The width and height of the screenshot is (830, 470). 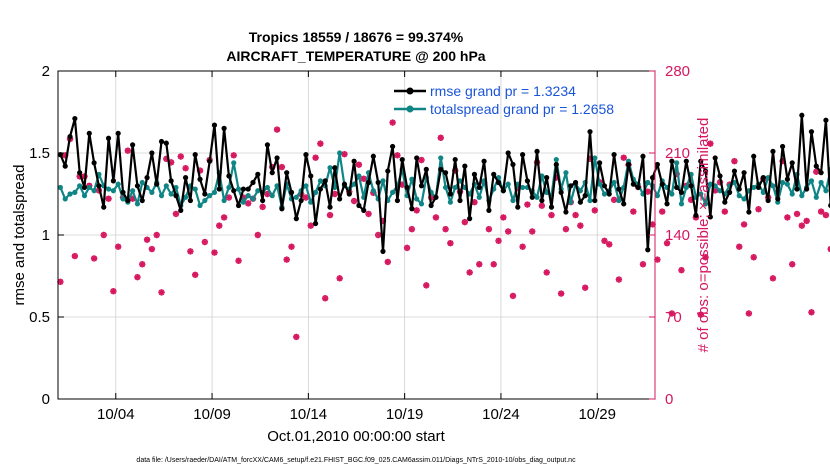 What do you see at coordinates (405, 414) in the screenshot?
I see `x-tick-label: 10/19` at bounding box center [405, 414].